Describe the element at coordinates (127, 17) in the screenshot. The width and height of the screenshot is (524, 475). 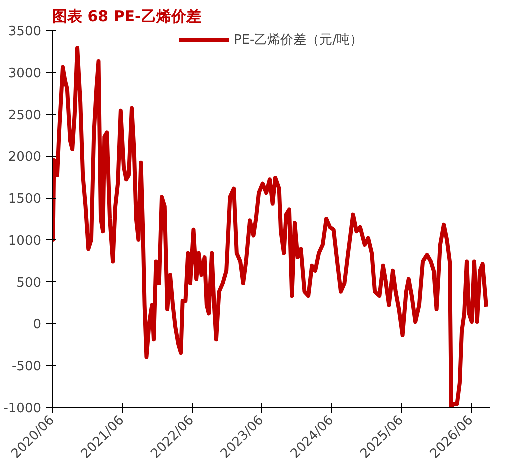
I see `chart-title: 图表 68 PE-乙烯价差` at that location.